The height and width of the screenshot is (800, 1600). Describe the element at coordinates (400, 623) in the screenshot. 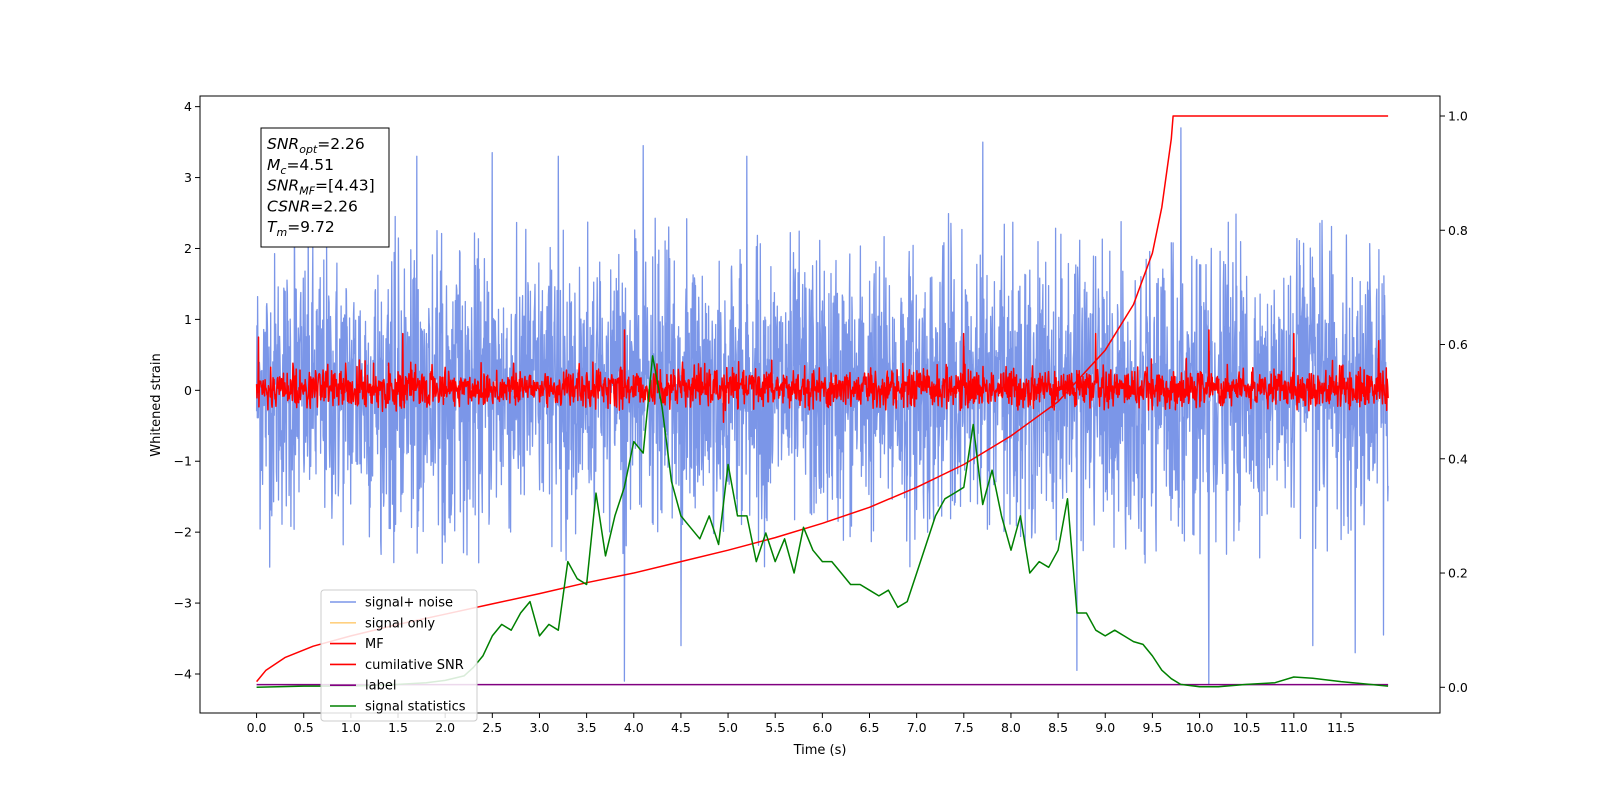

I see `legend-label: signal only` at that location.